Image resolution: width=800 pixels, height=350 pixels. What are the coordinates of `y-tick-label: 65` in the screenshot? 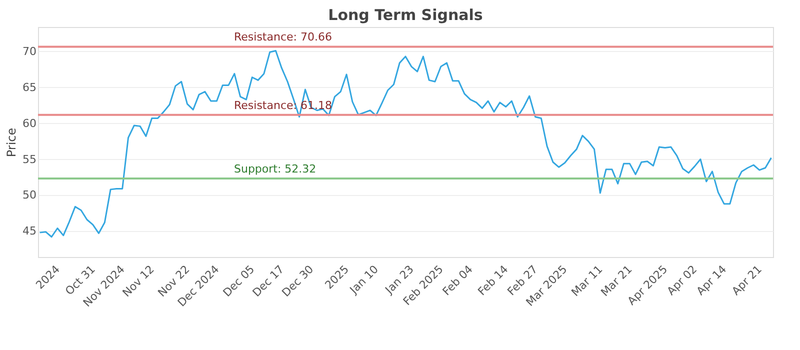 It's located at (29, 87).